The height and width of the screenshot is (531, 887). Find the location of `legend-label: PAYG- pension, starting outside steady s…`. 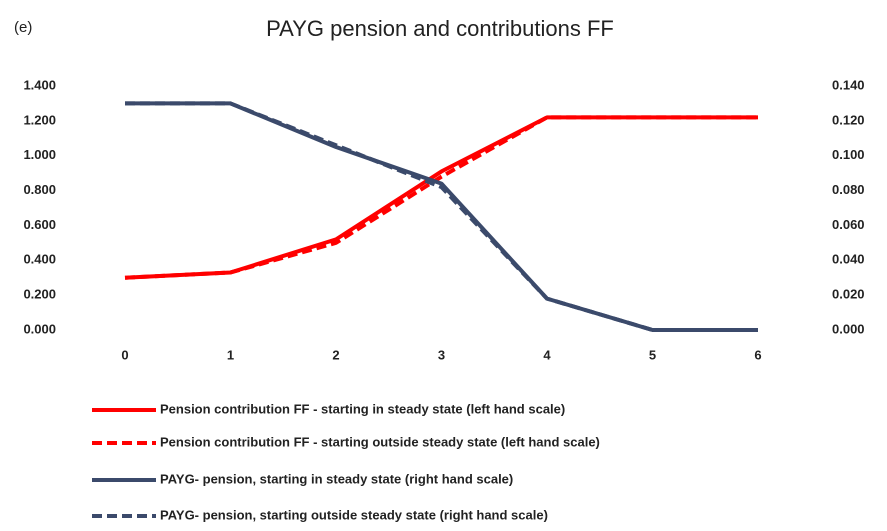

legend-label: PAYG- pension, starting outside steady s… is located at coordinates (354, 514).